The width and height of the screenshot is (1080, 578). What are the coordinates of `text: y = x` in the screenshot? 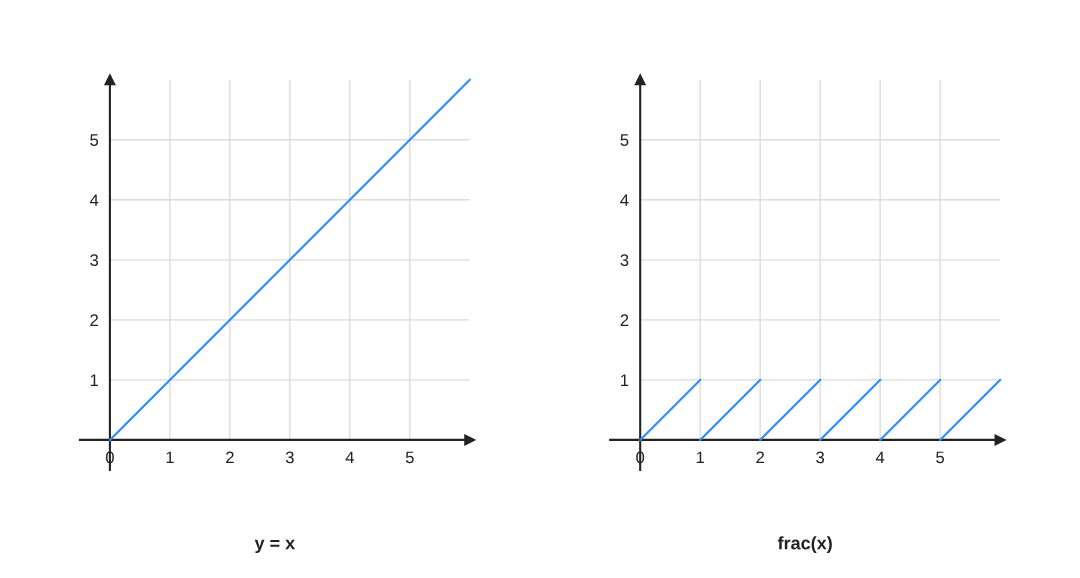 It's located at (275, 546).